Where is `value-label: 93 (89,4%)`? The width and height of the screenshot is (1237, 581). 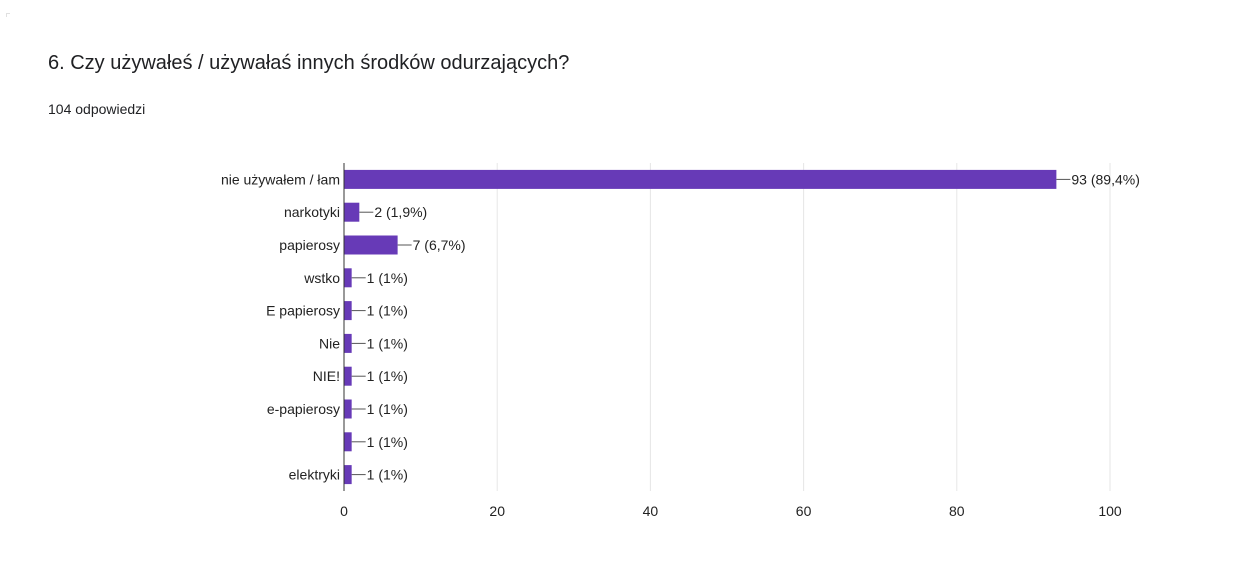
value-label: 93 (89,4%) is located at coordinates (1105, 179).